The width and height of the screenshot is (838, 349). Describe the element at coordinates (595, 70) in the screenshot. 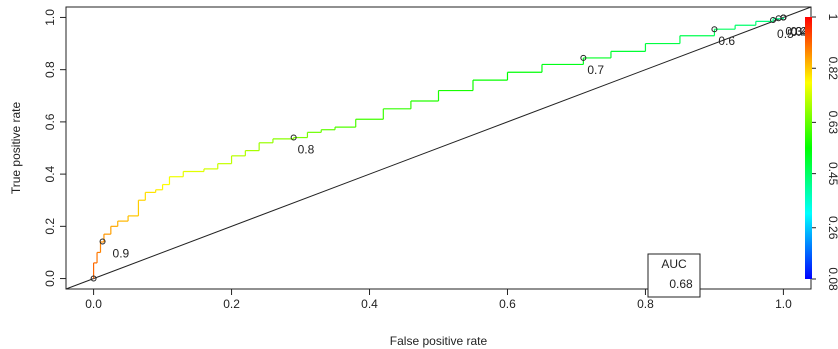

I see `cutoff-label: 0.7` at that location.